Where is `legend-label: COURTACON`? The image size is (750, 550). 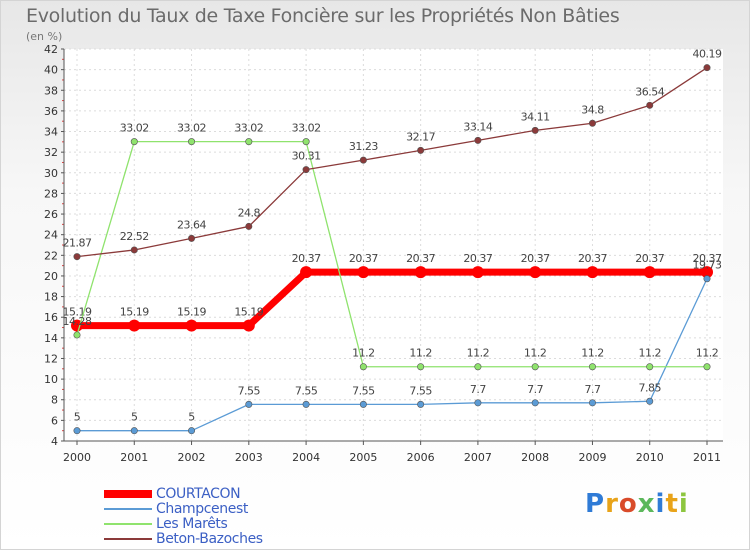
legend-label: COURTACON is located at coordinates (198, 493).